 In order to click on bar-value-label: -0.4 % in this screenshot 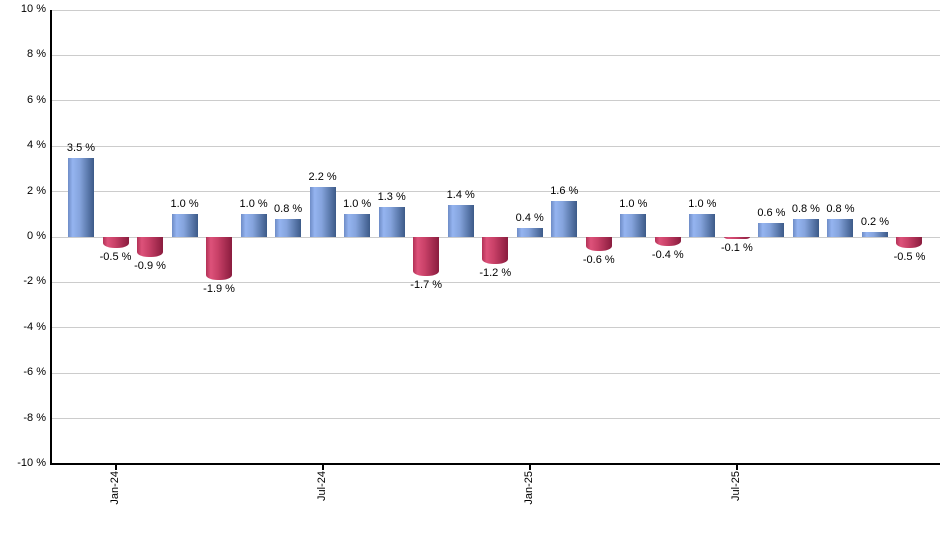, I will do `click(667, 255)`.